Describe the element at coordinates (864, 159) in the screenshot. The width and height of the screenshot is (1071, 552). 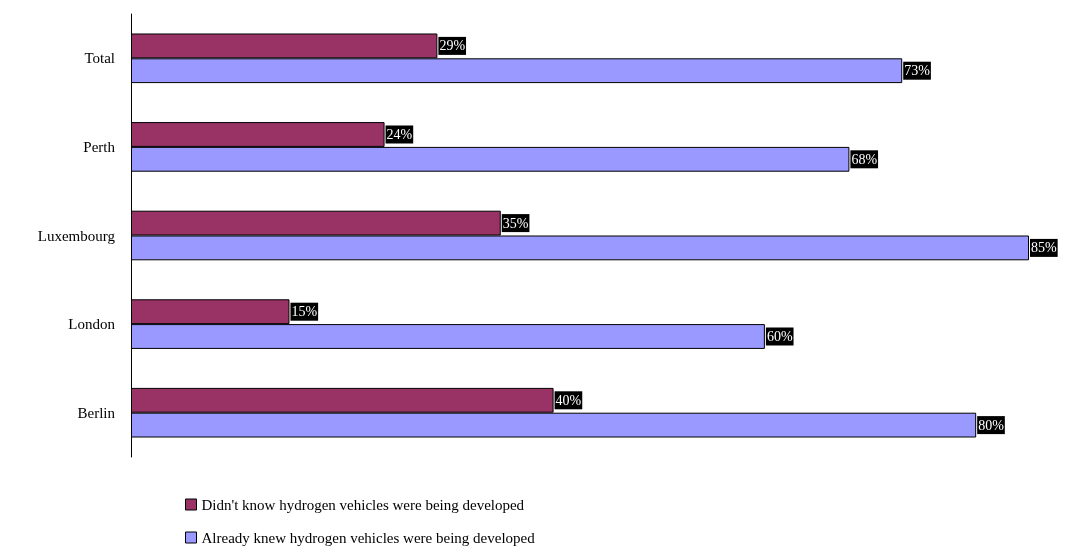
I see `data-label: 68%` at that location.